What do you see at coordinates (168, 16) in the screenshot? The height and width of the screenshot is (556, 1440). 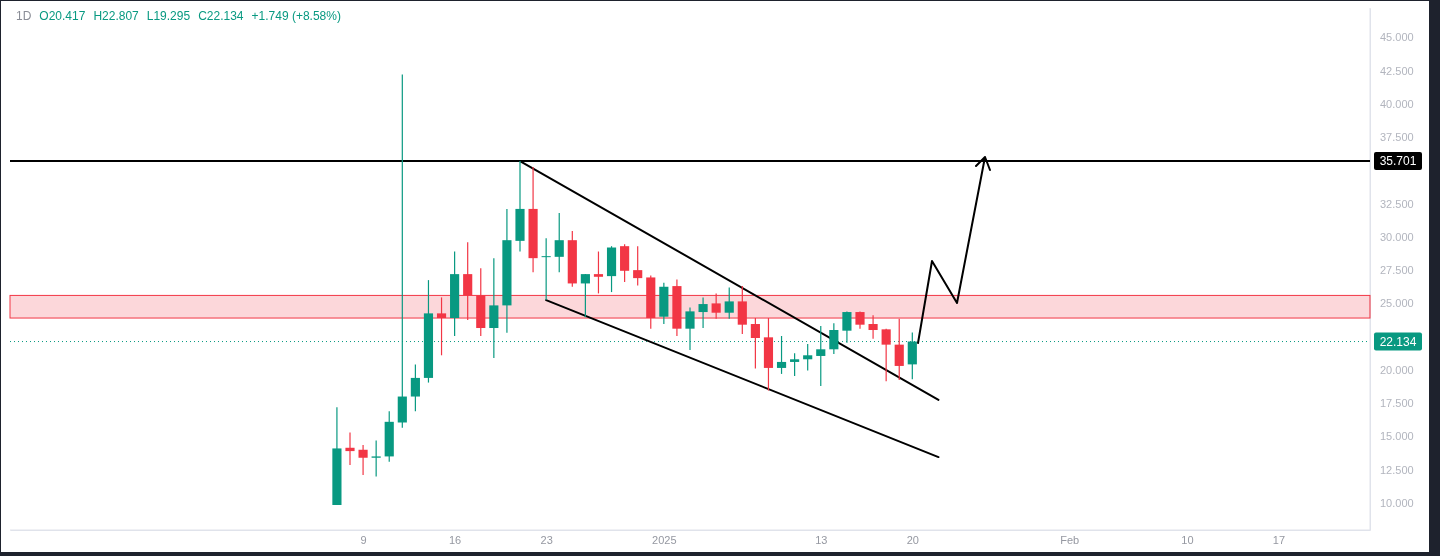 I see `annotation: L19.295` at bounding box center [168, 16].